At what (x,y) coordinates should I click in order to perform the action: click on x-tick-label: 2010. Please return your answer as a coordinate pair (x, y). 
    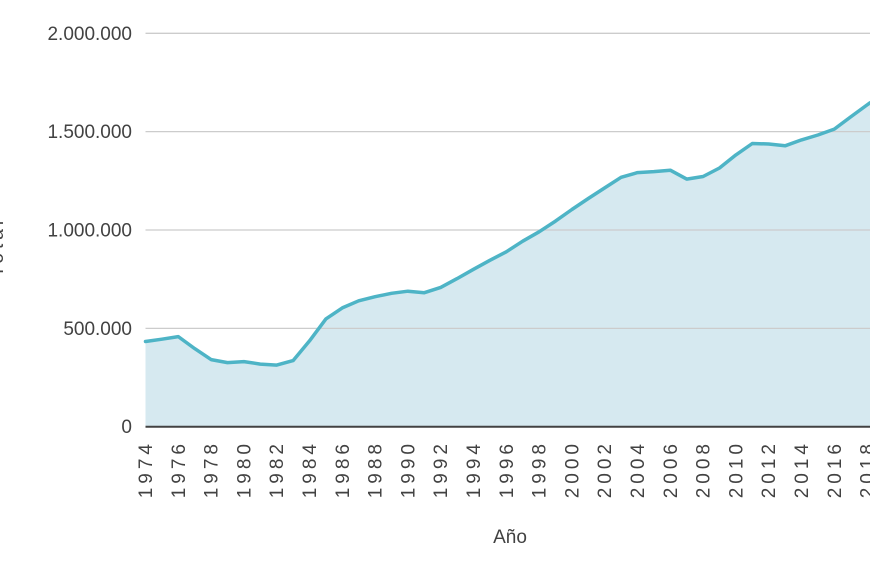
    Looking at the image, I should click on (736, 469).